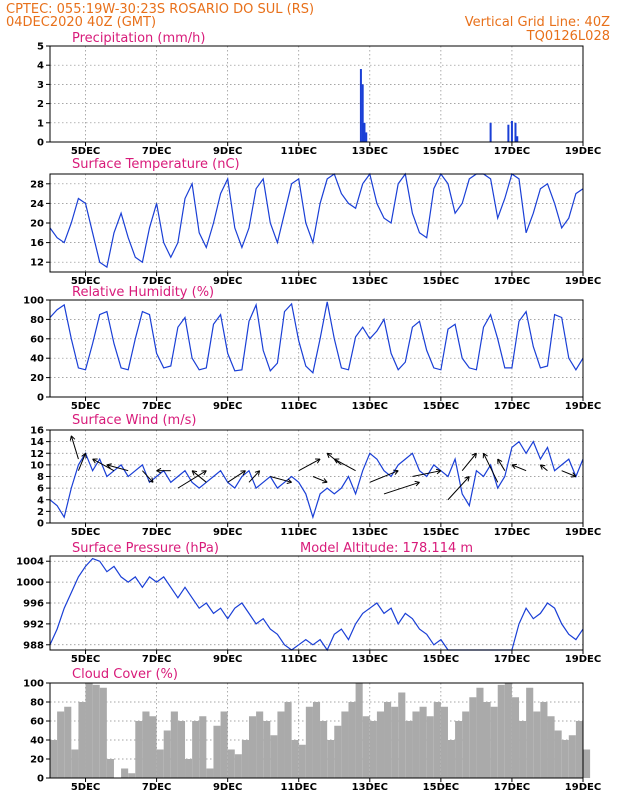 This screenshot has height=800, width=618. Describe the element at coordinates (37, 339) in the screenshot. I see `y-tick-label: 60` at that location.